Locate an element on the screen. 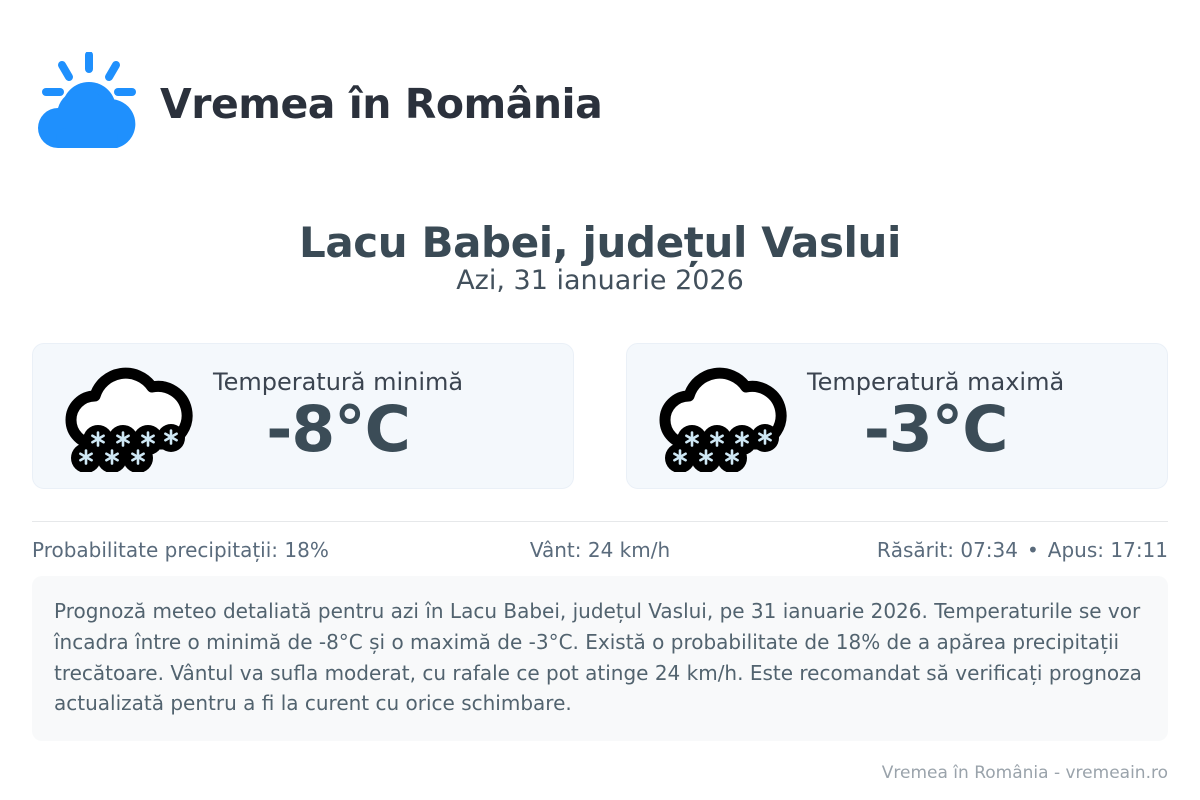  temperature-max-value: -3°C is located at coordinates (936, 430).